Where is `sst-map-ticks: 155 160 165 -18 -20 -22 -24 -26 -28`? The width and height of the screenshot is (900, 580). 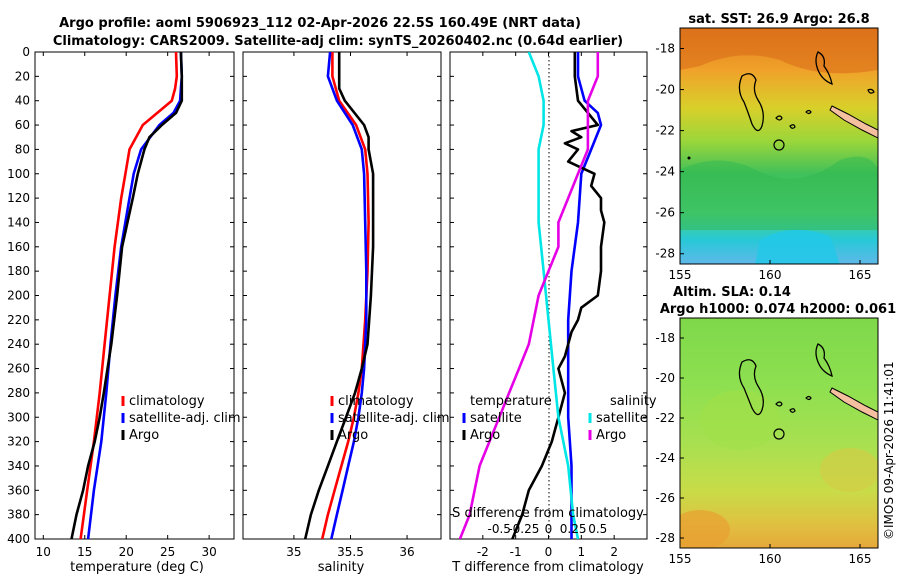 sst-map-ticks: 155 160 165 -18 -20 -22 -24 -26 -28 is located at coordinates (763, 162).